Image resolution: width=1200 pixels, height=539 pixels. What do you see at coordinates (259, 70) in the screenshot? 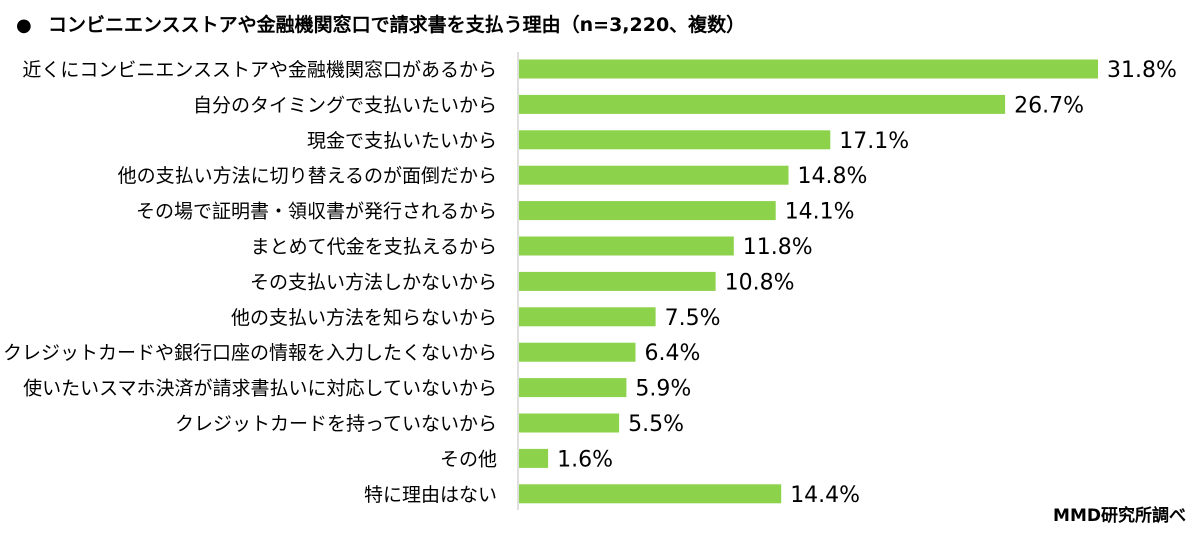
I see `category-label-0: 近くにコンビニエンスストアや金融機関窓口があるから` at bounding box center [259, 70].